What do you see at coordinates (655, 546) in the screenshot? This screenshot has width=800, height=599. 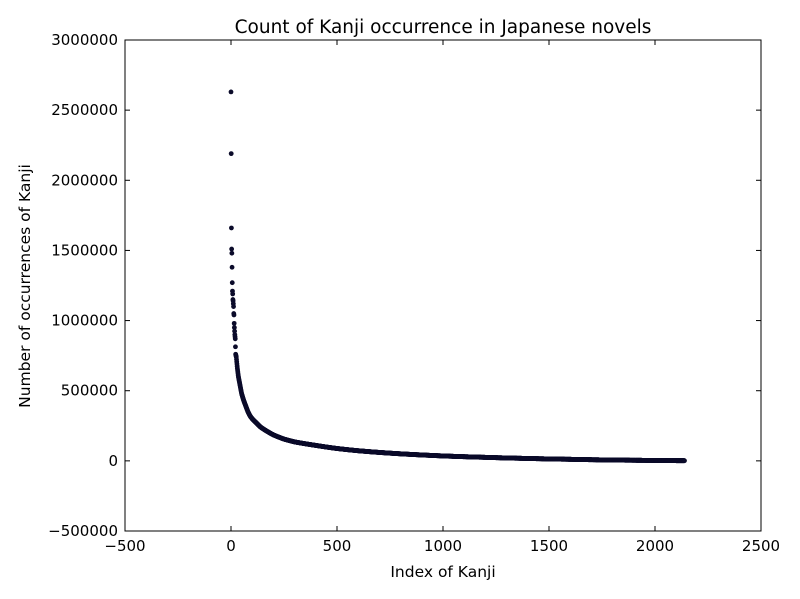 I see `x-tick-label: 2000` at bounding box center [655, 546].